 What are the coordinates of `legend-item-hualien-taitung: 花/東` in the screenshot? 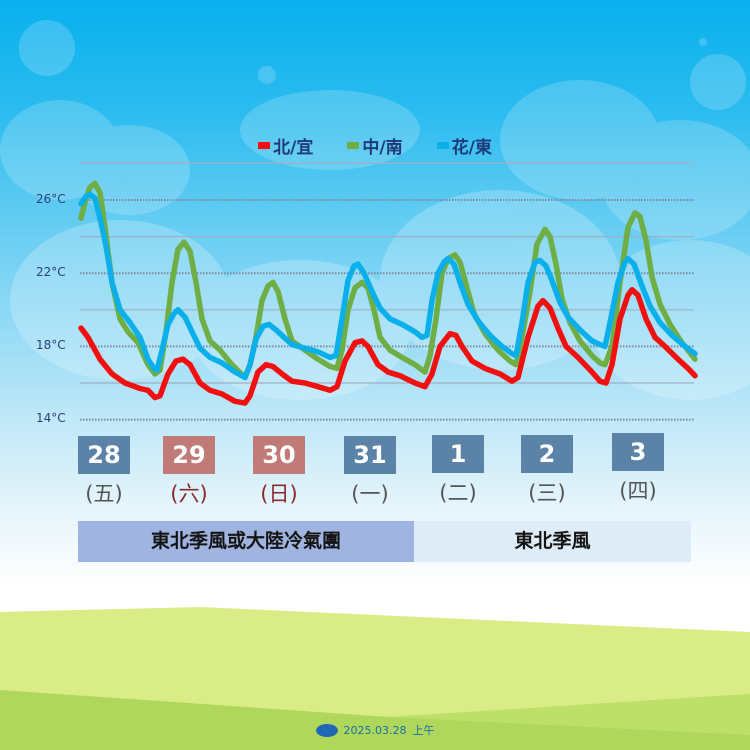 It's located at (464, 145).